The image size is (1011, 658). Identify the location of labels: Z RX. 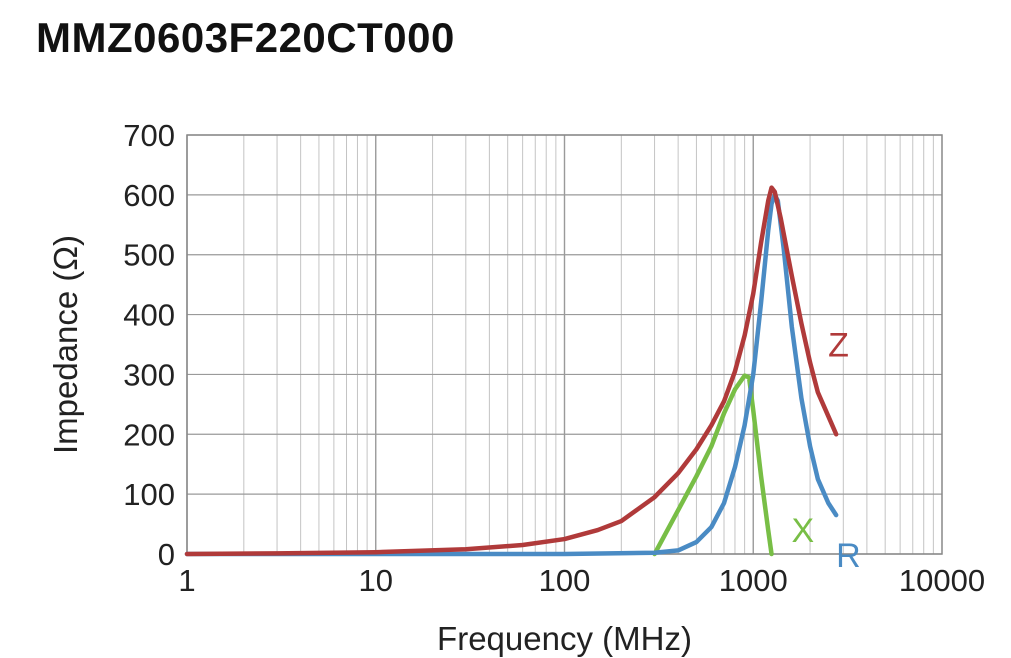
(826, 450).